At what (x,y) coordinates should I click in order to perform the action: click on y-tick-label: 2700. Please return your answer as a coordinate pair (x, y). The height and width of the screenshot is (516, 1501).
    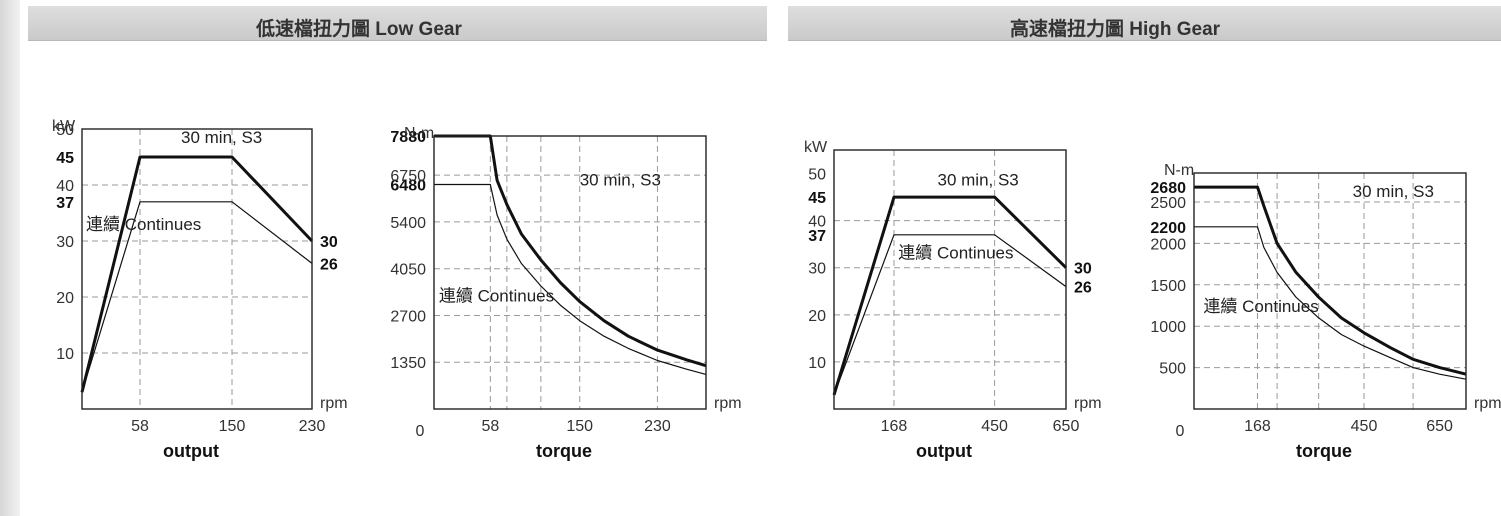
    Looking at the image, I should click on (408, 316).